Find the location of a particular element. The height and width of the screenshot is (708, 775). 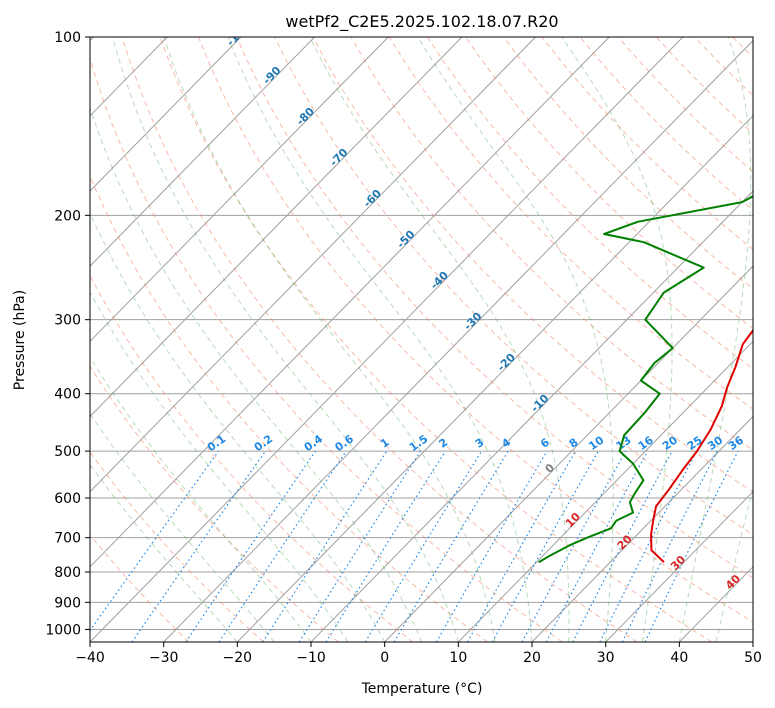

series-layer is located at coordinates (645, 379).